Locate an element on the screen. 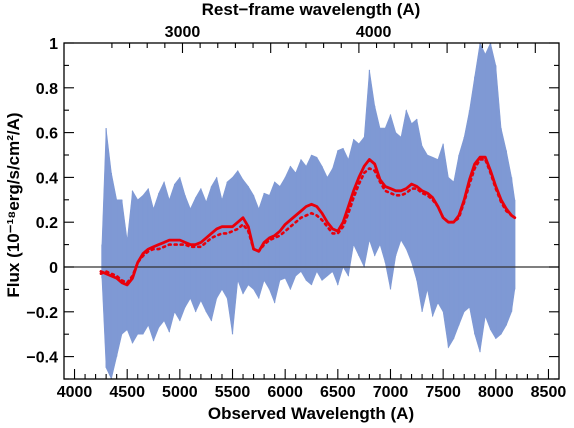  y-axis-title: Flux (10⁻¹⁸erg/s/cm²/A) is located at coordinates (13, 204).